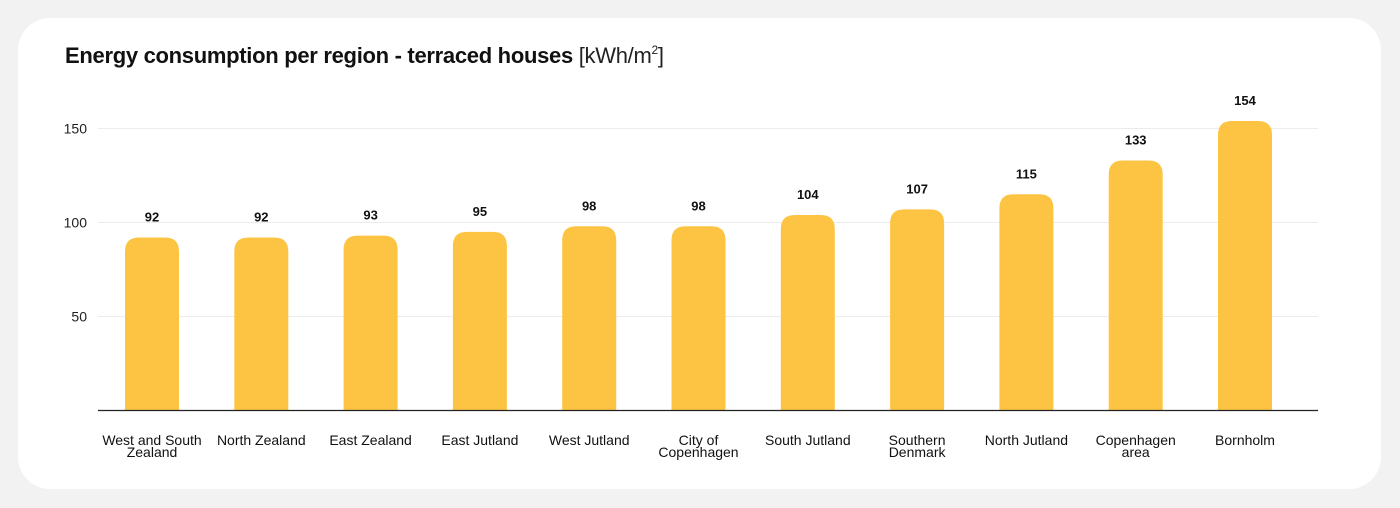  Describe the element at coordinates (615, 55) in the screenshot. I see `unit-prefix: [kWh/m` at that location.